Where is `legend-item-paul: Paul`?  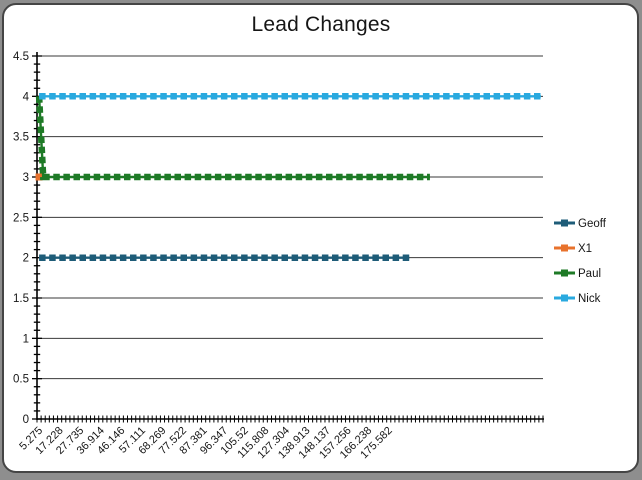
legend-item-paul: Paul is located at coordinates (577, 274).